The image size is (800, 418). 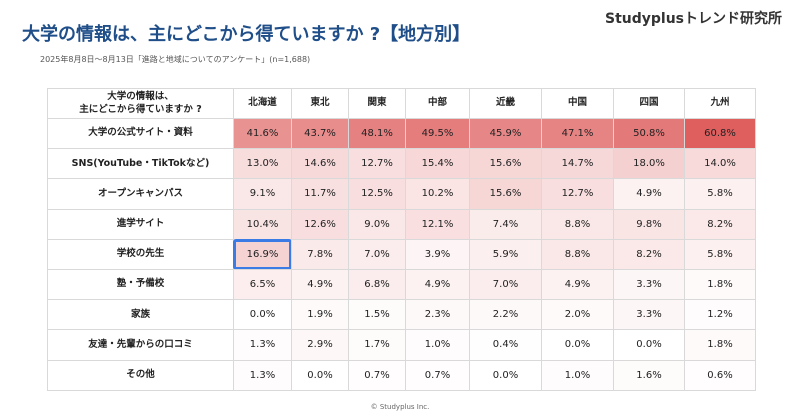 I want to click on column-header: 四国, so click(x=649, y=103).